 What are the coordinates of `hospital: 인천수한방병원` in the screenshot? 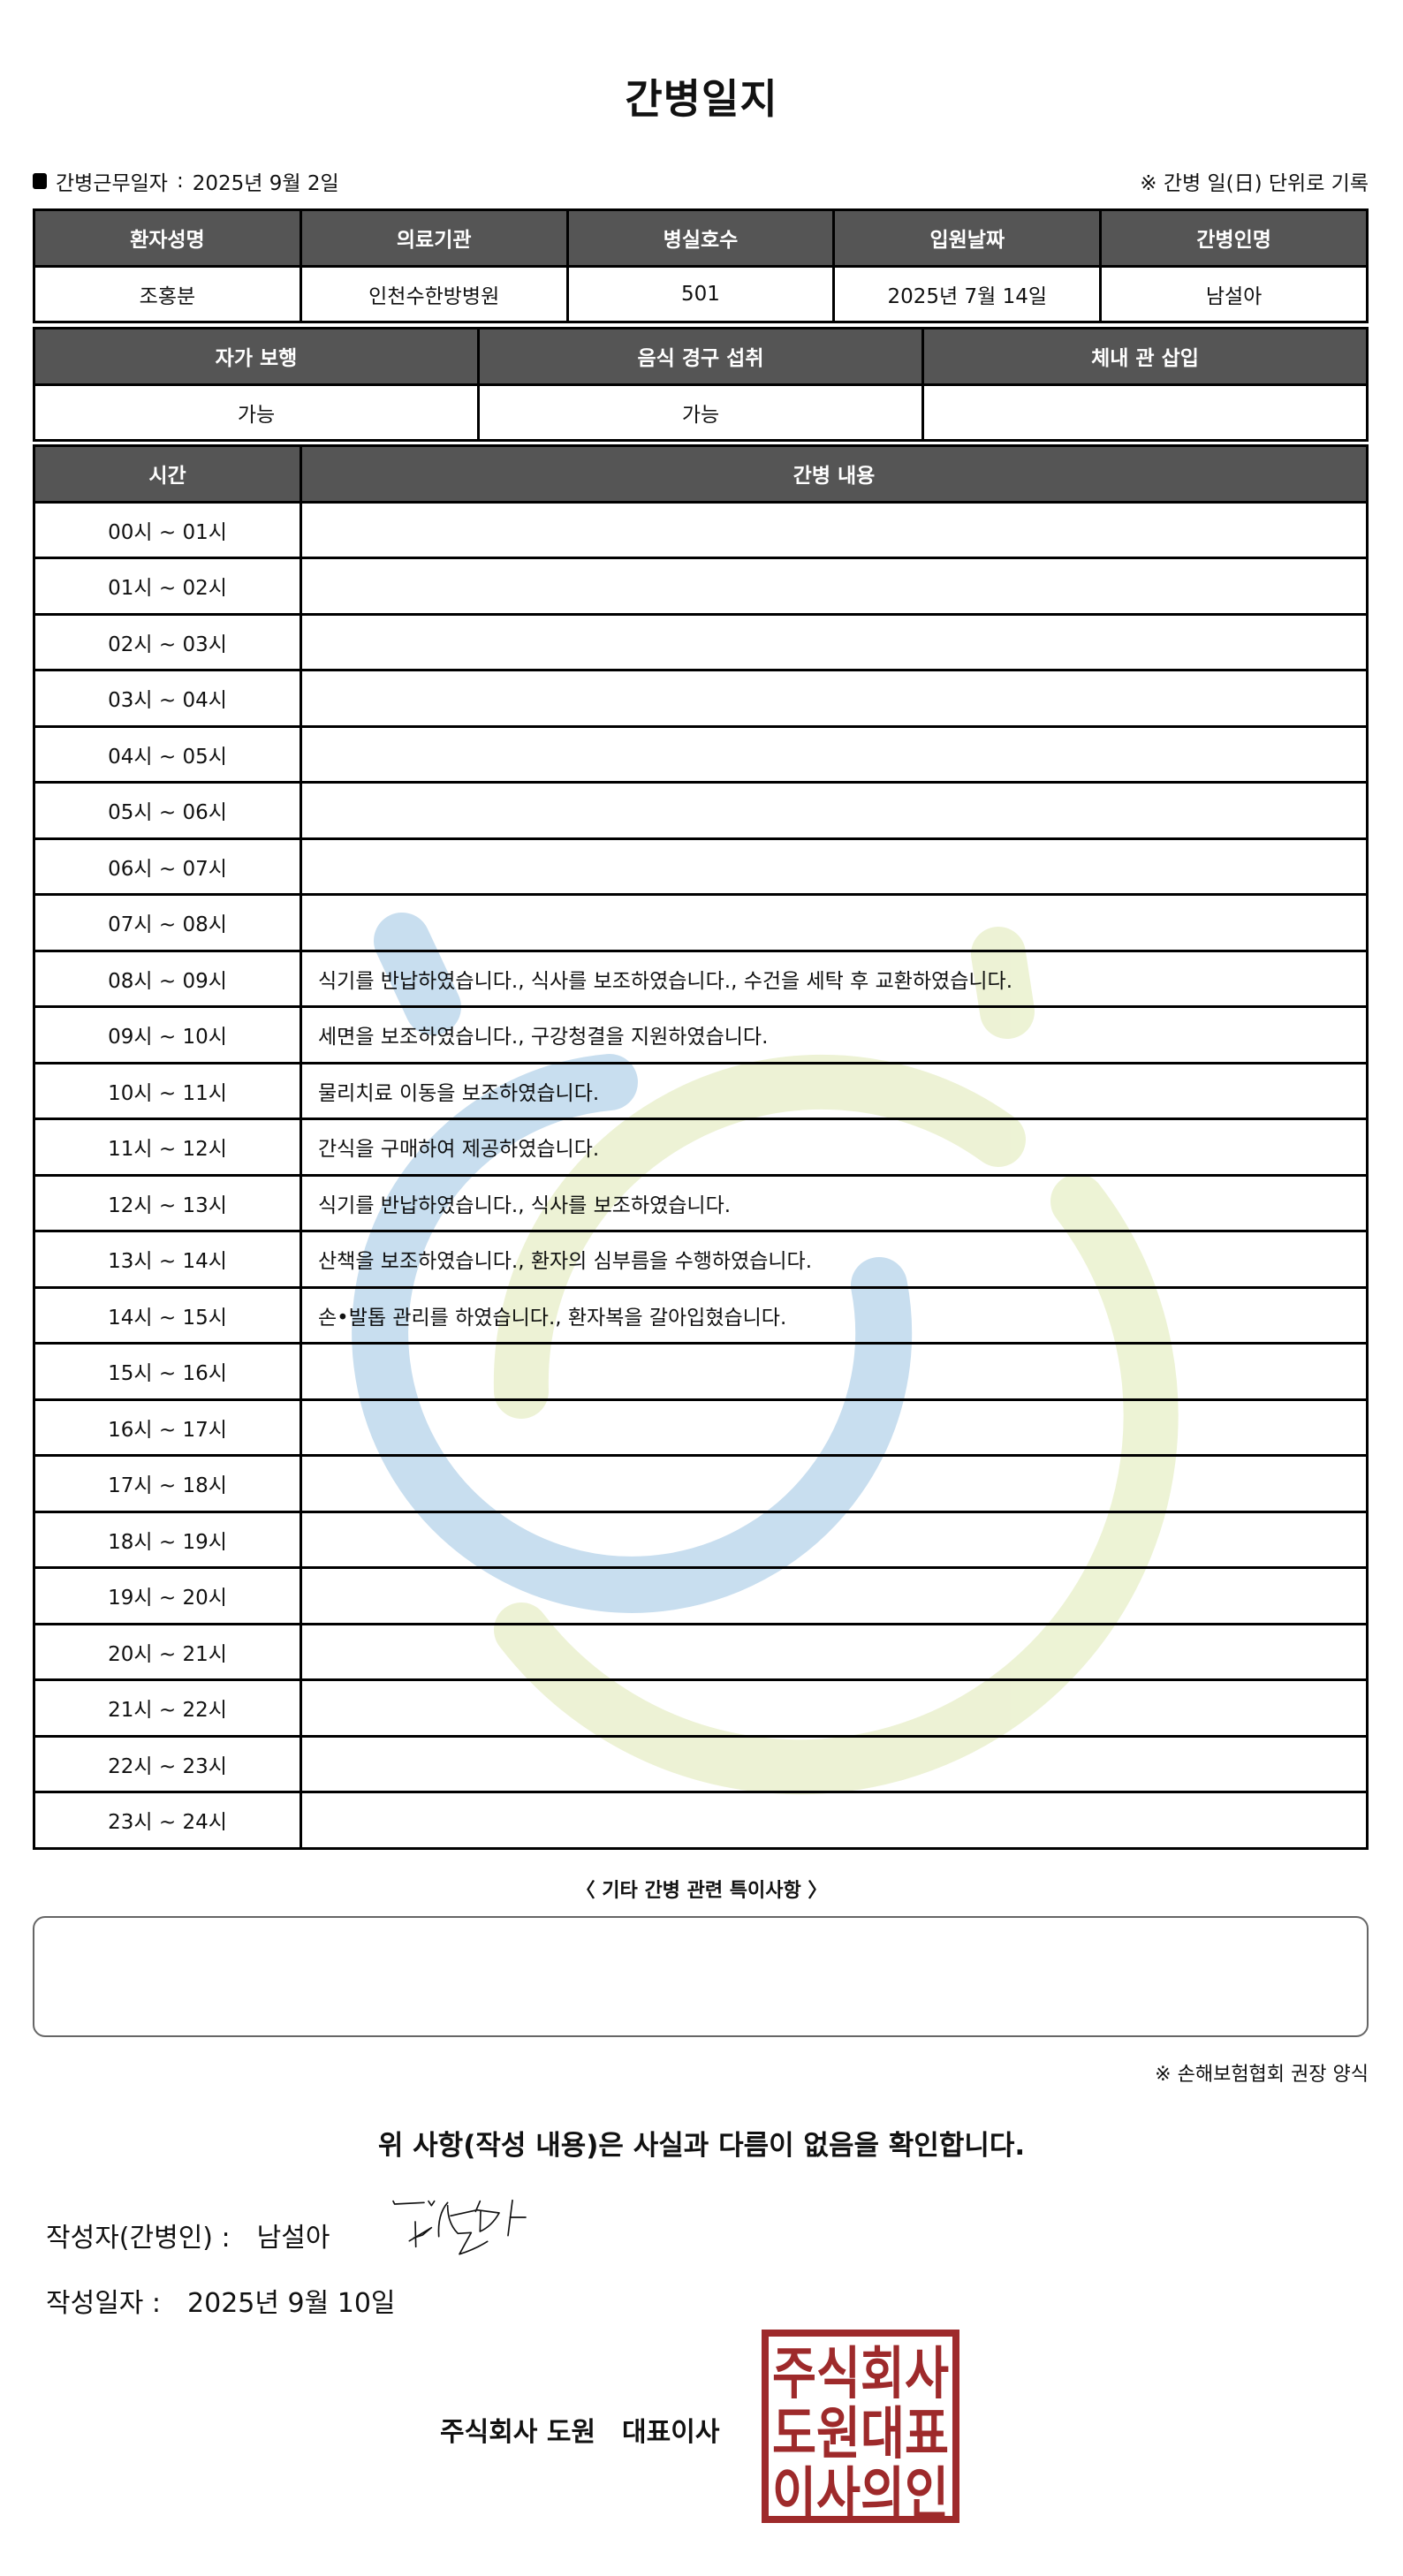 It's located at (434, 294).